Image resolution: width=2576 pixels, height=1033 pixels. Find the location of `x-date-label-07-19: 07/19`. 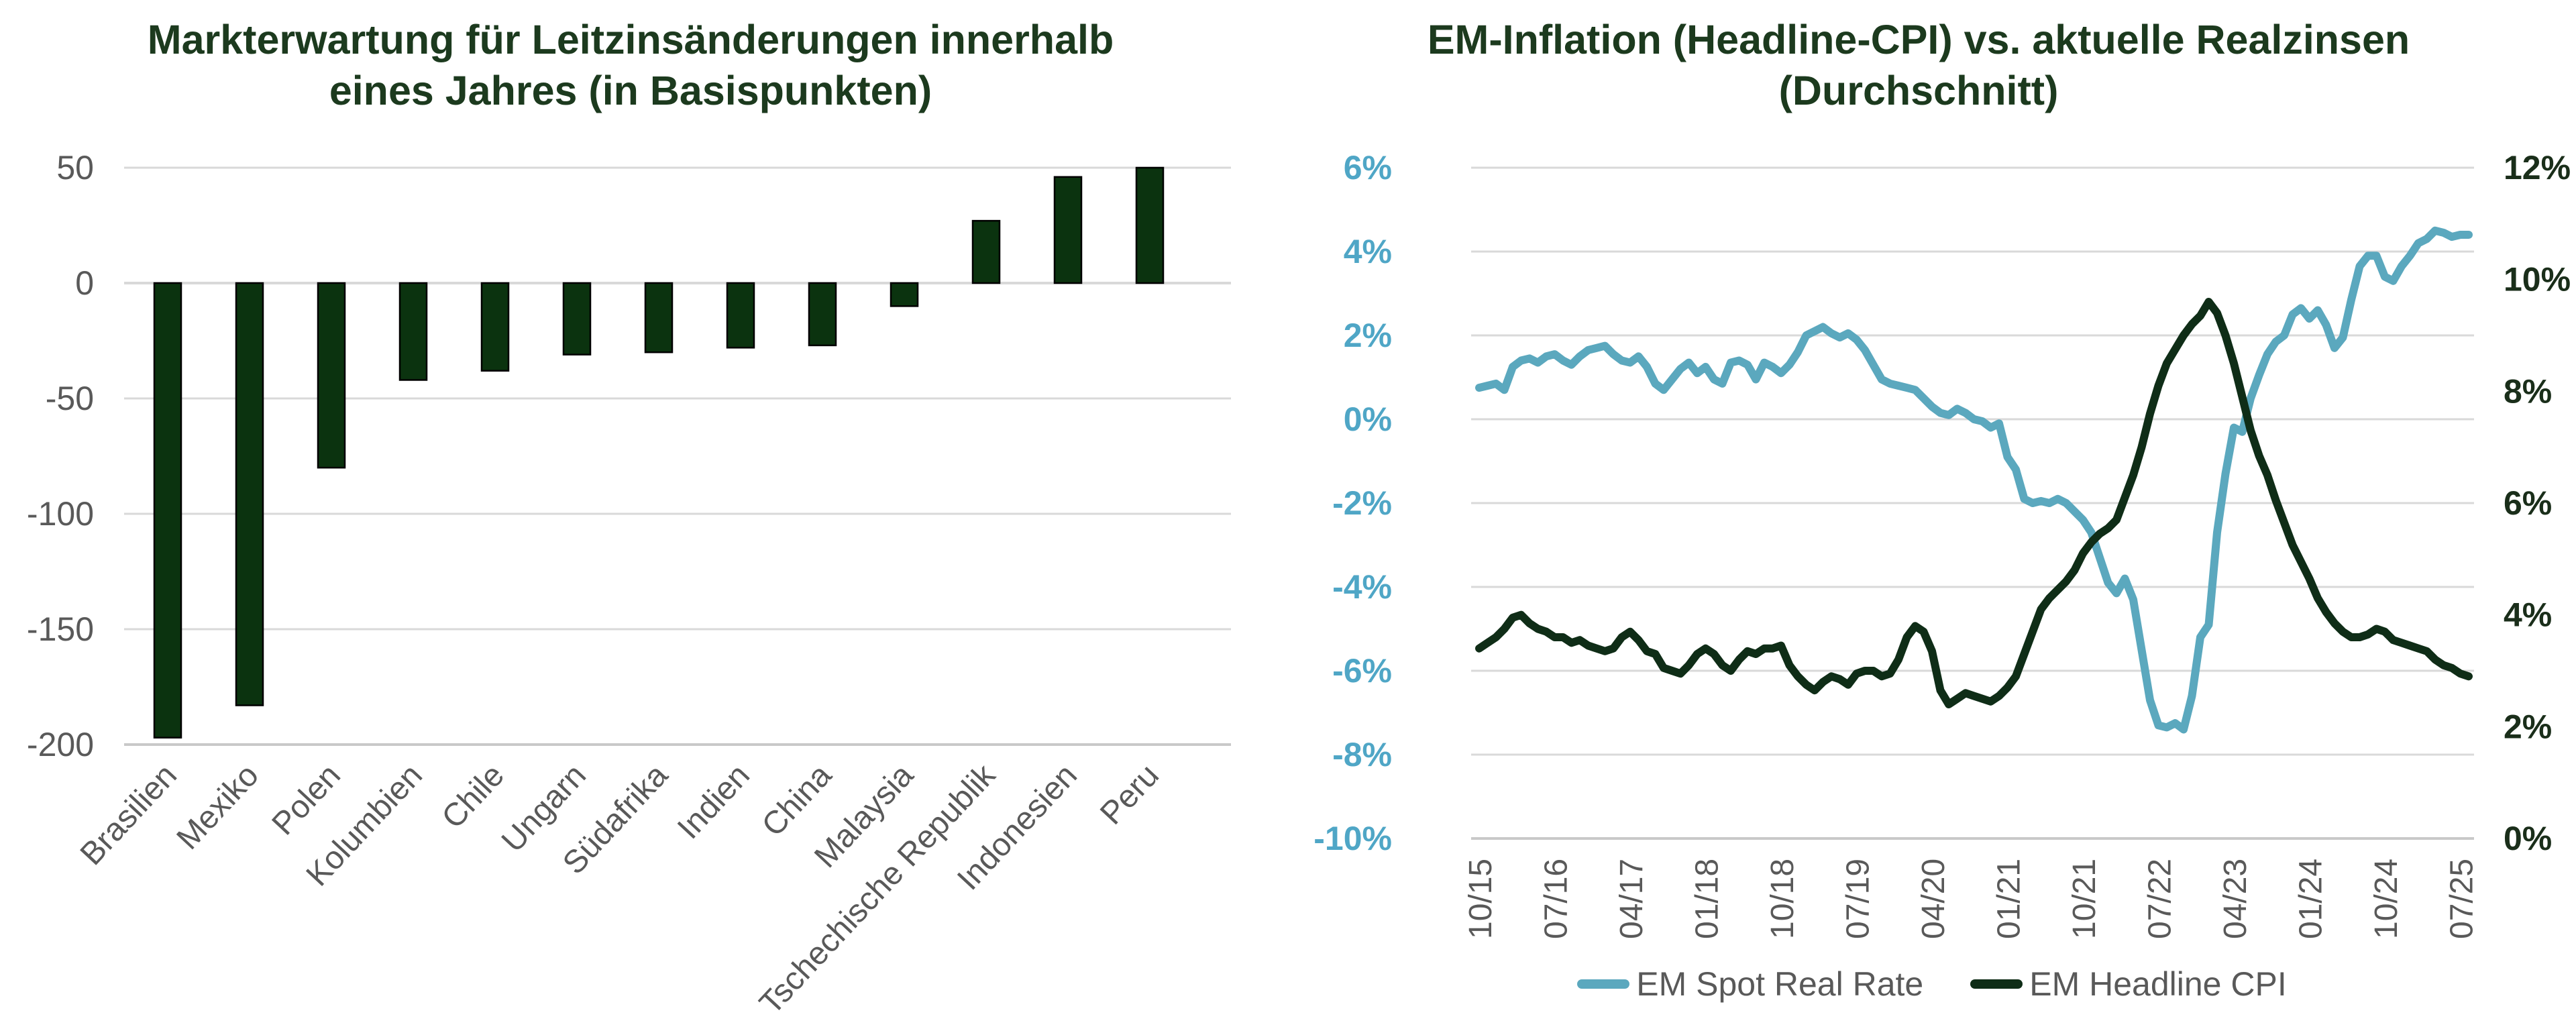

x-date-label-07-19: 07/19 is located at coordinates (1858, 899).